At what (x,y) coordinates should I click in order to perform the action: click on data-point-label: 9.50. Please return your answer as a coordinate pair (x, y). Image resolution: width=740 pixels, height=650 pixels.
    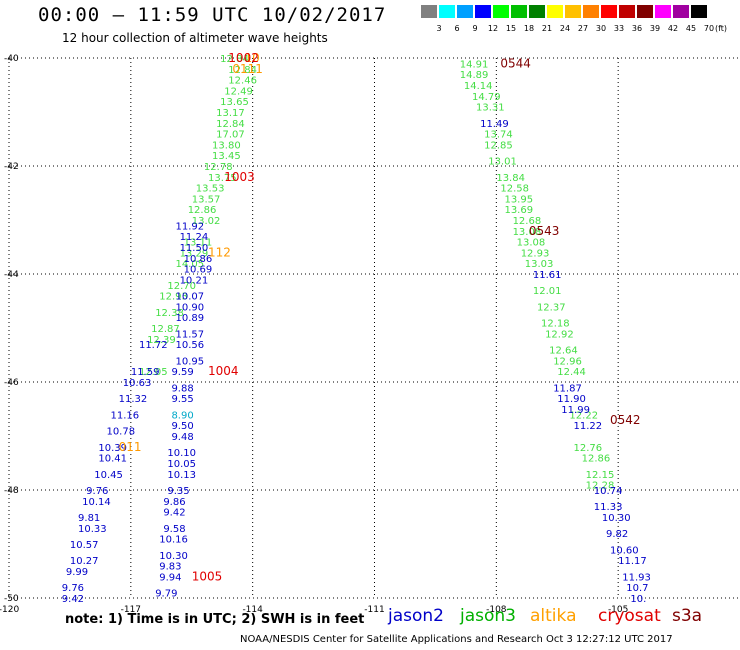
    Looking at the image, I should click on (182, 426).